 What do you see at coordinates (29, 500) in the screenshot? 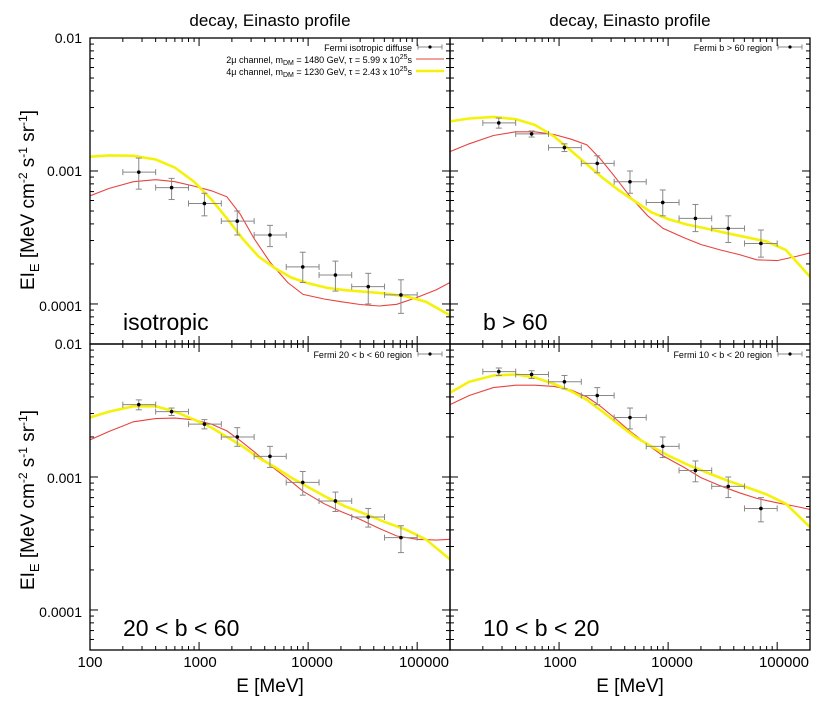
I see `y-axis-label-bottom: EIE [MeV cm-2 s-1 sr-1]` at bounding box center [29, 500].